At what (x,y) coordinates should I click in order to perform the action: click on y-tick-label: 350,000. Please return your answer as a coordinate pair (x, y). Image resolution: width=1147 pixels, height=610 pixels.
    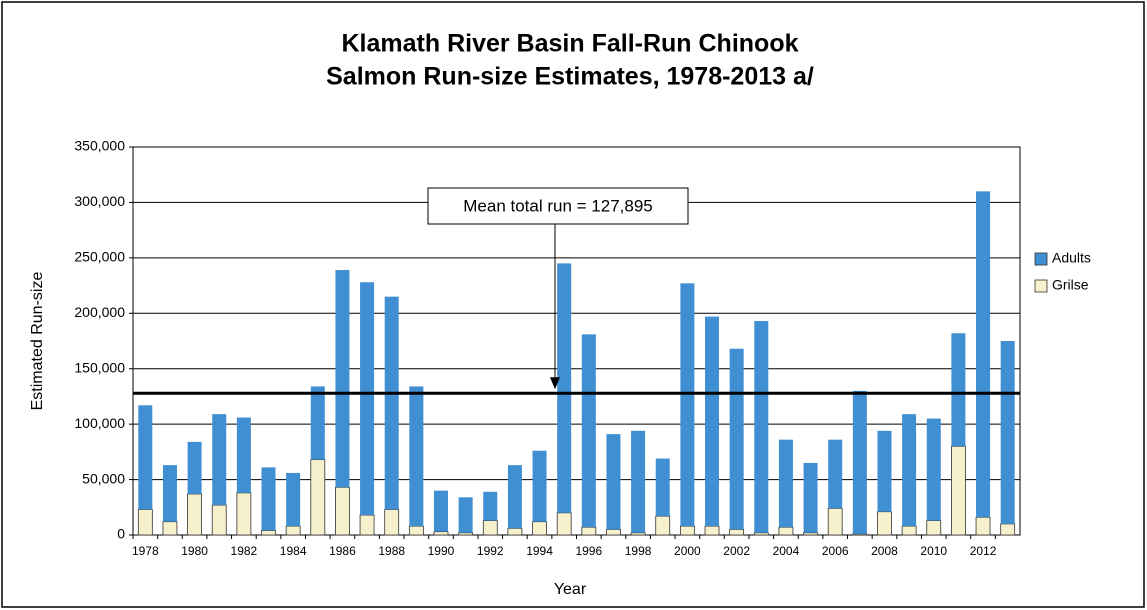
    Looking at the image, I should click on (99, 146).